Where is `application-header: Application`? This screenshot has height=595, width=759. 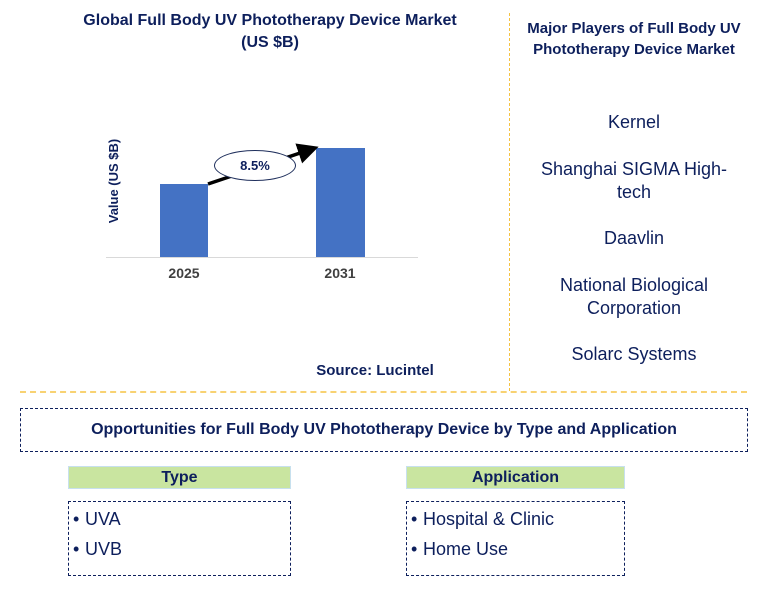
application-header: Application is located at coordinates (515, 477).